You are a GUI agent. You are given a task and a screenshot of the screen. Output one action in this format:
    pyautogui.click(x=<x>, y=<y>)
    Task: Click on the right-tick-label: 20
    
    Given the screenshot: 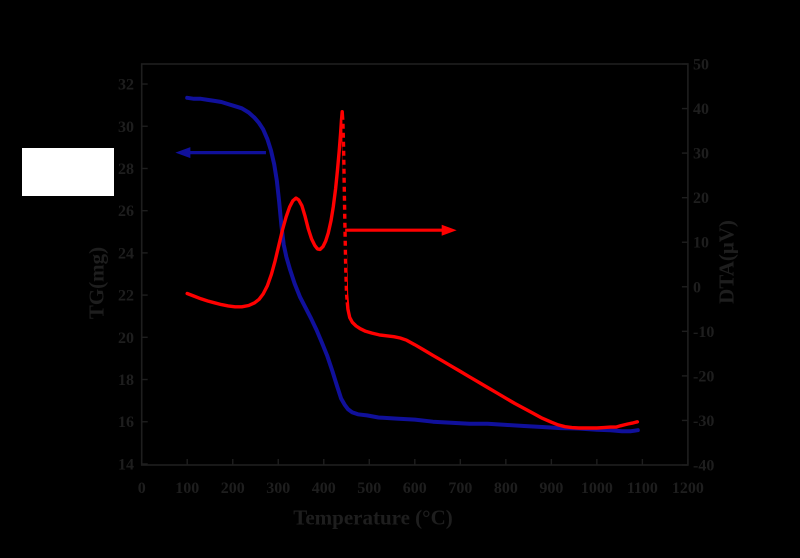 What is the action you would take?
    pyautogui.click(x=701, y=198)
    